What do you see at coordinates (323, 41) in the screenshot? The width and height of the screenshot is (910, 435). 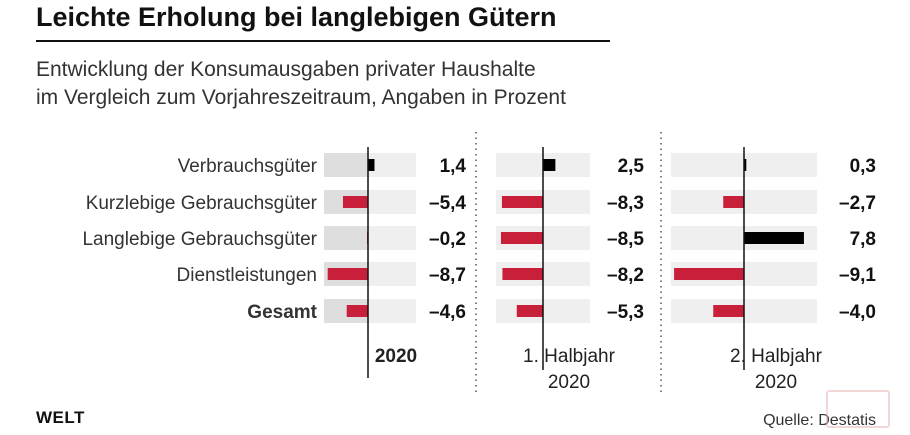 I see `title-underline` at bounding box center [323, 41].